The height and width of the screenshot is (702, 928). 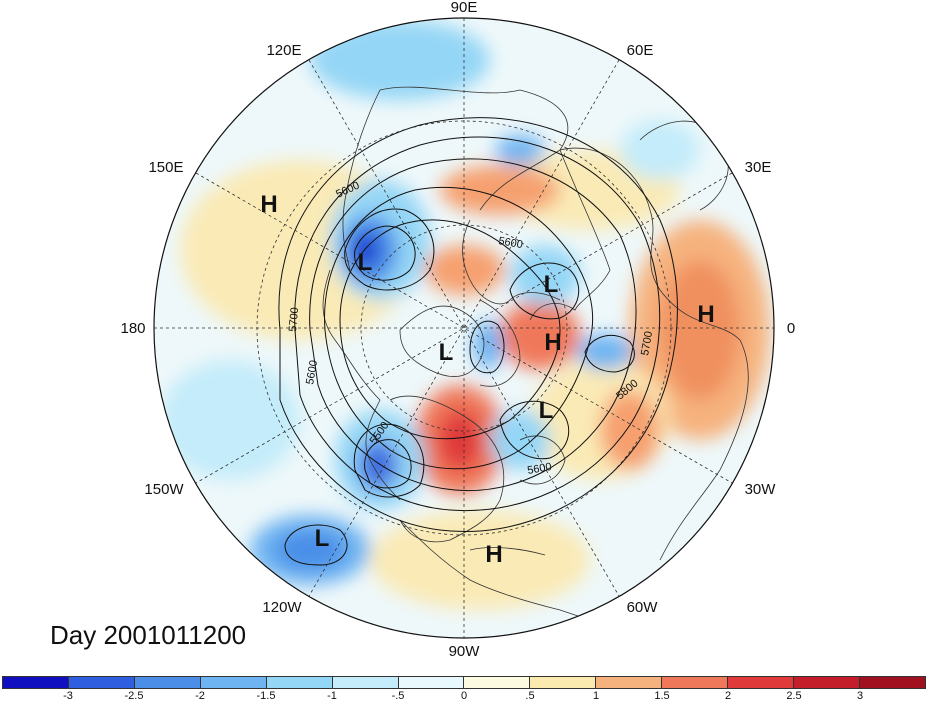 What do you see at coordinates (68, 696) in the screenshot?
I see `colorbar-tick-label: -3` at bounding box center [68, 696].